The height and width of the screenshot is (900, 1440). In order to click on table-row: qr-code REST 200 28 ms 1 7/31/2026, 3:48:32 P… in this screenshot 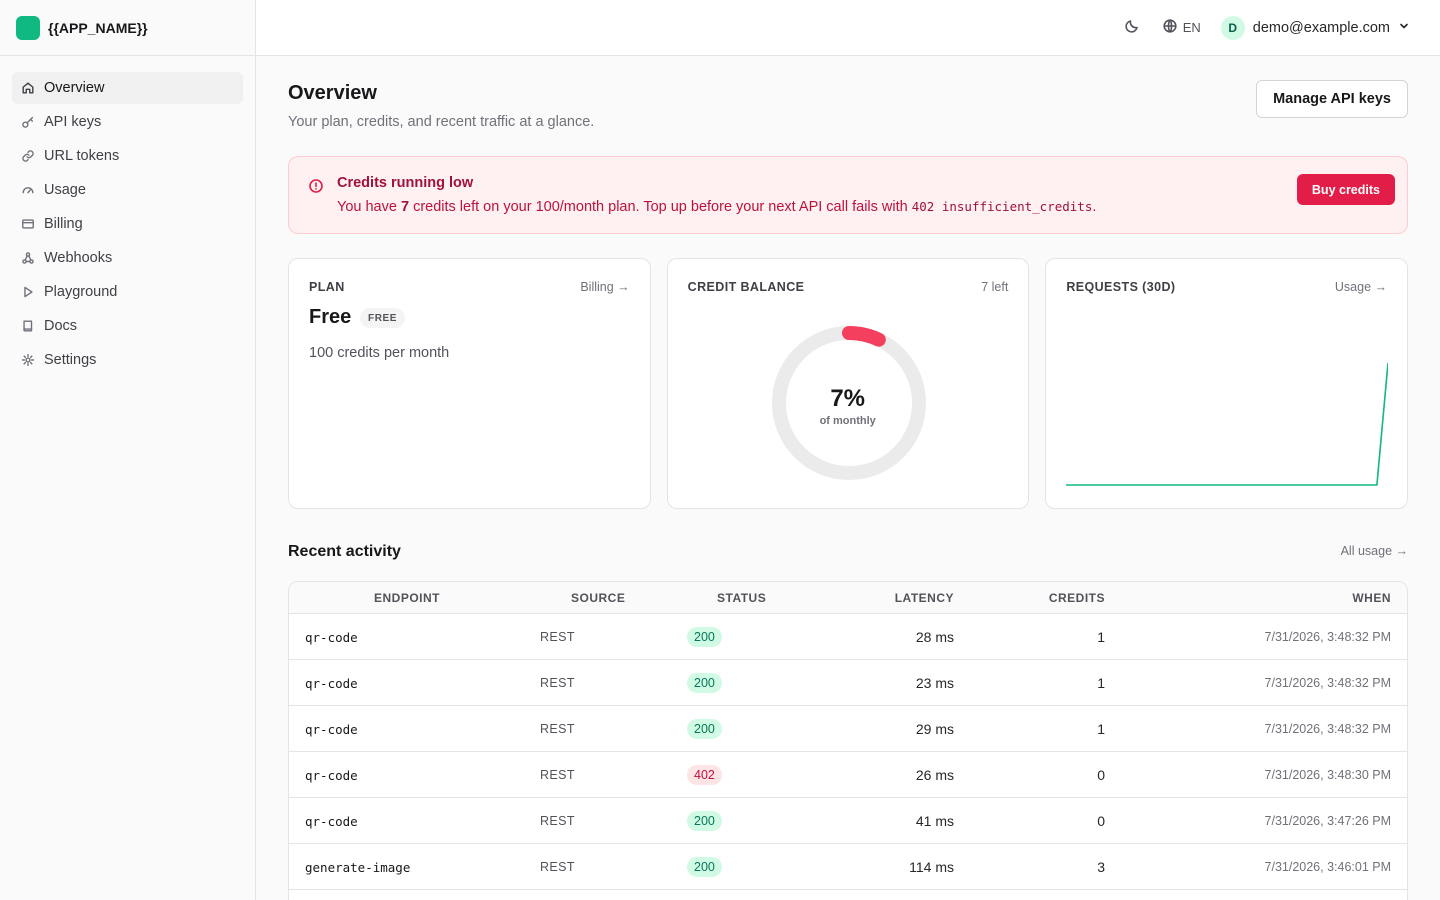, I will do `click(848, 637)`.